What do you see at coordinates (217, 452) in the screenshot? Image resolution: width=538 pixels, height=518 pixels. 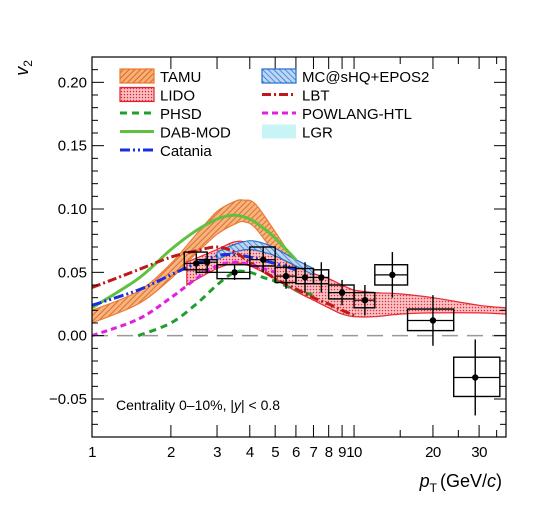 I see `x-tick-label: 3` at bounding box center [217, 452].